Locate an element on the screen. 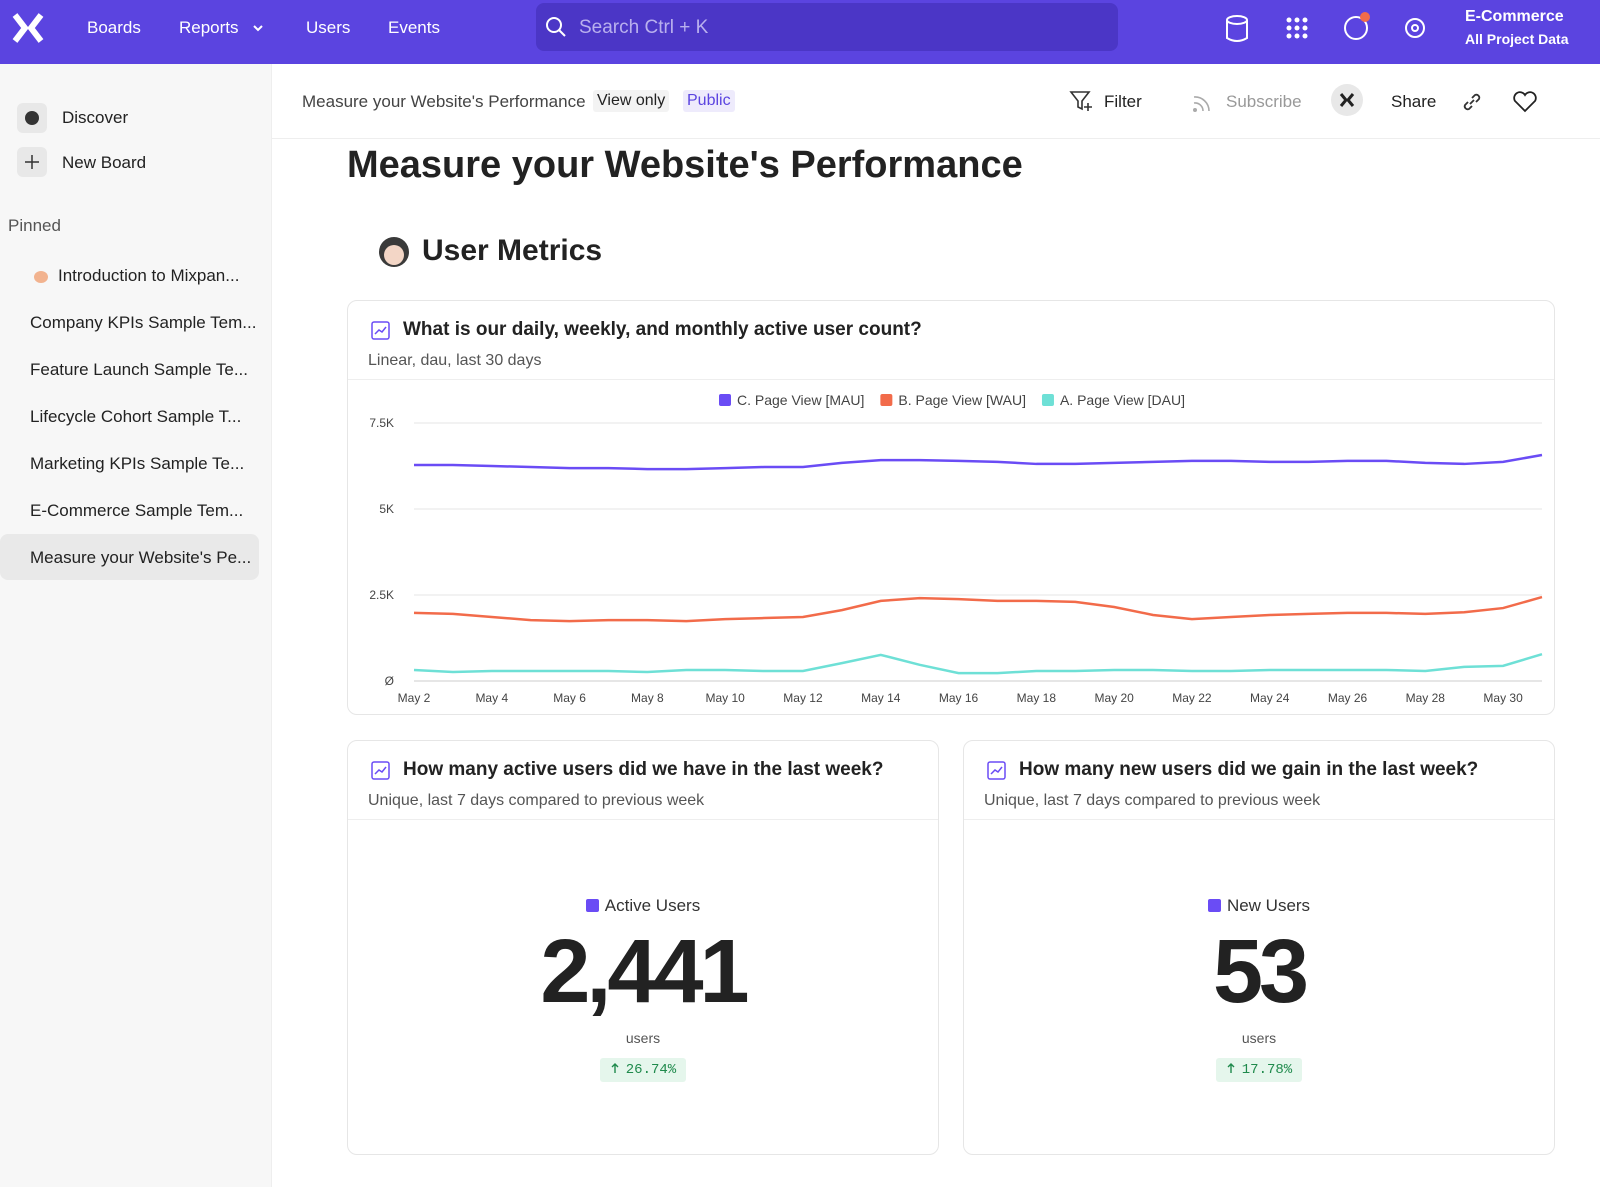  metric-value: 2,441 is located at coordinates (644, 972).